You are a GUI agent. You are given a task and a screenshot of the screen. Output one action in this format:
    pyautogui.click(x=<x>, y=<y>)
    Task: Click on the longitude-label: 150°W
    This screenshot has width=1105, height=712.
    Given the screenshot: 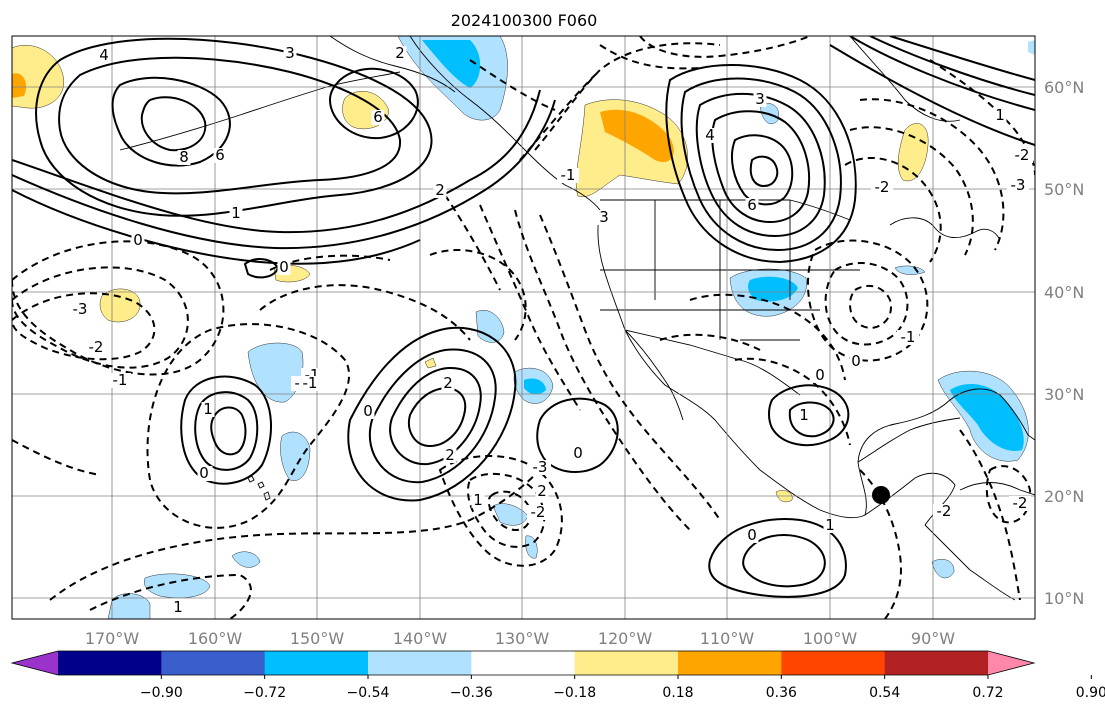 What is the action you would take?
    pyautogui.click(x=317, y=638)
    